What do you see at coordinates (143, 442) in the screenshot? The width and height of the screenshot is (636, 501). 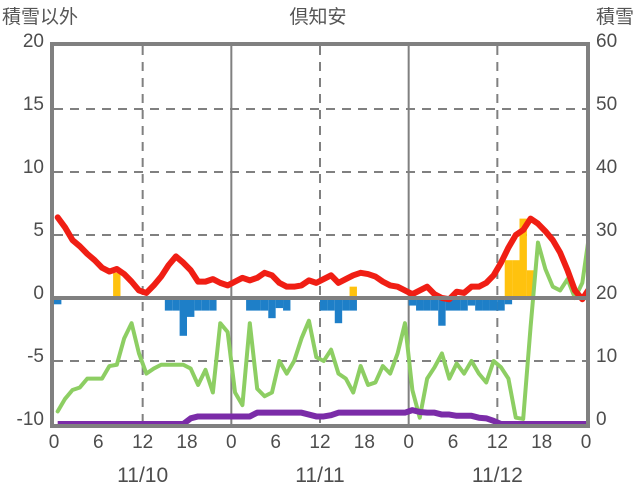 I see `x-tick-2: 12` at bounding box center [143, 442].